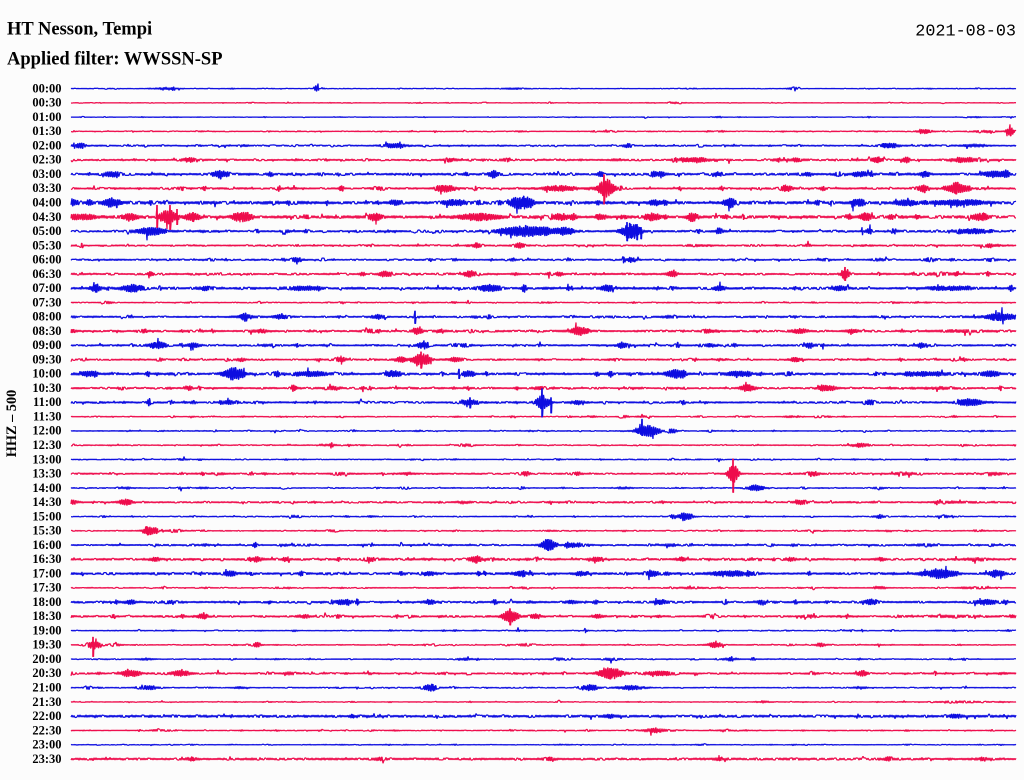 This screenshot has height=780, width=1024. What do you see at coordinates (46, 759) in the screenshot?
I see `svg-text: 23:30` at bounding box center [46, 759].